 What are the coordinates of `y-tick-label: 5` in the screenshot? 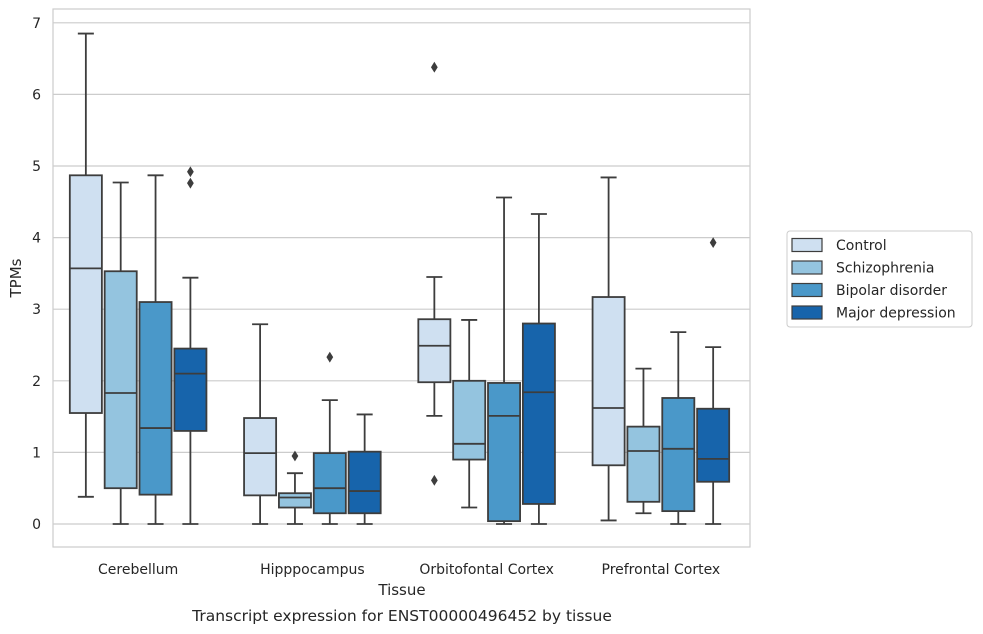 It's located at (36, 167).